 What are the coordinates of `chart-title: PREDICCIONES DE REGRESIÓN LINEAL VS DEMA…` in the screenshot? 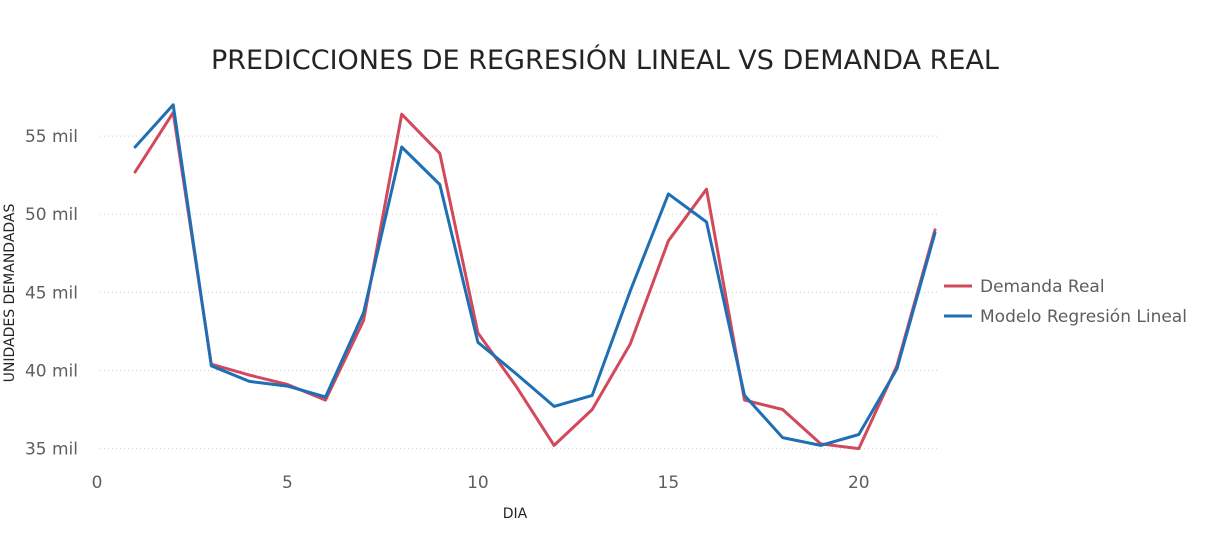 It's located at (605, 60).